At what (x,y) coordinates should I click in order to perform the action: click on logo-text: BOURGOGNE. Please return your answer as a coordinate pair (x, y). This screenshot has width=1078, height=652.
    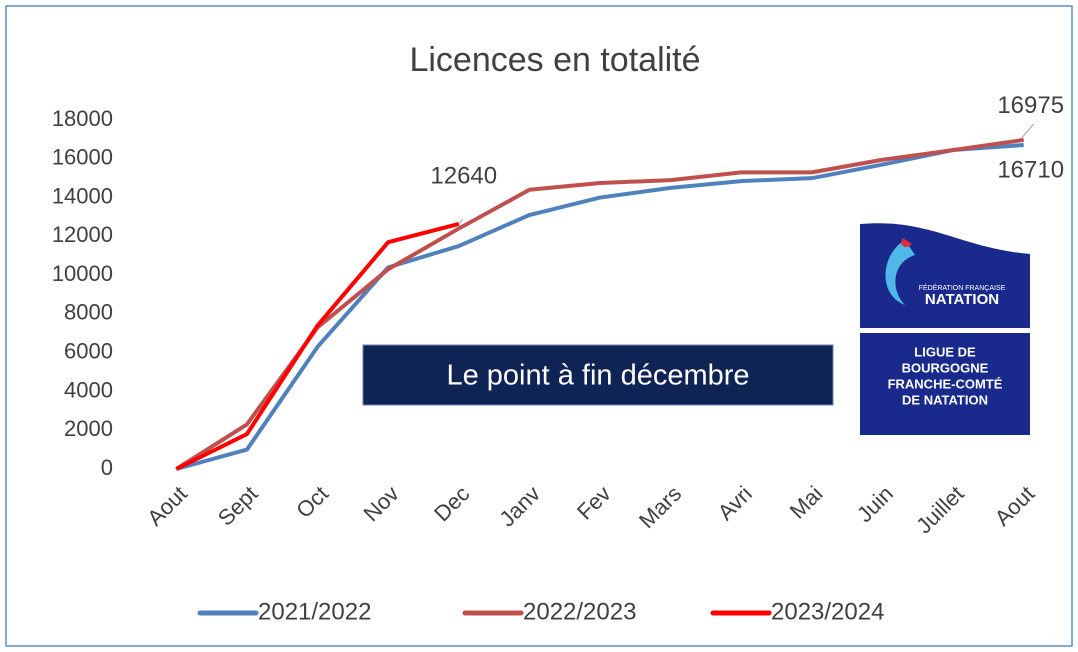
    Looking at the image, I should click on (945, 367).